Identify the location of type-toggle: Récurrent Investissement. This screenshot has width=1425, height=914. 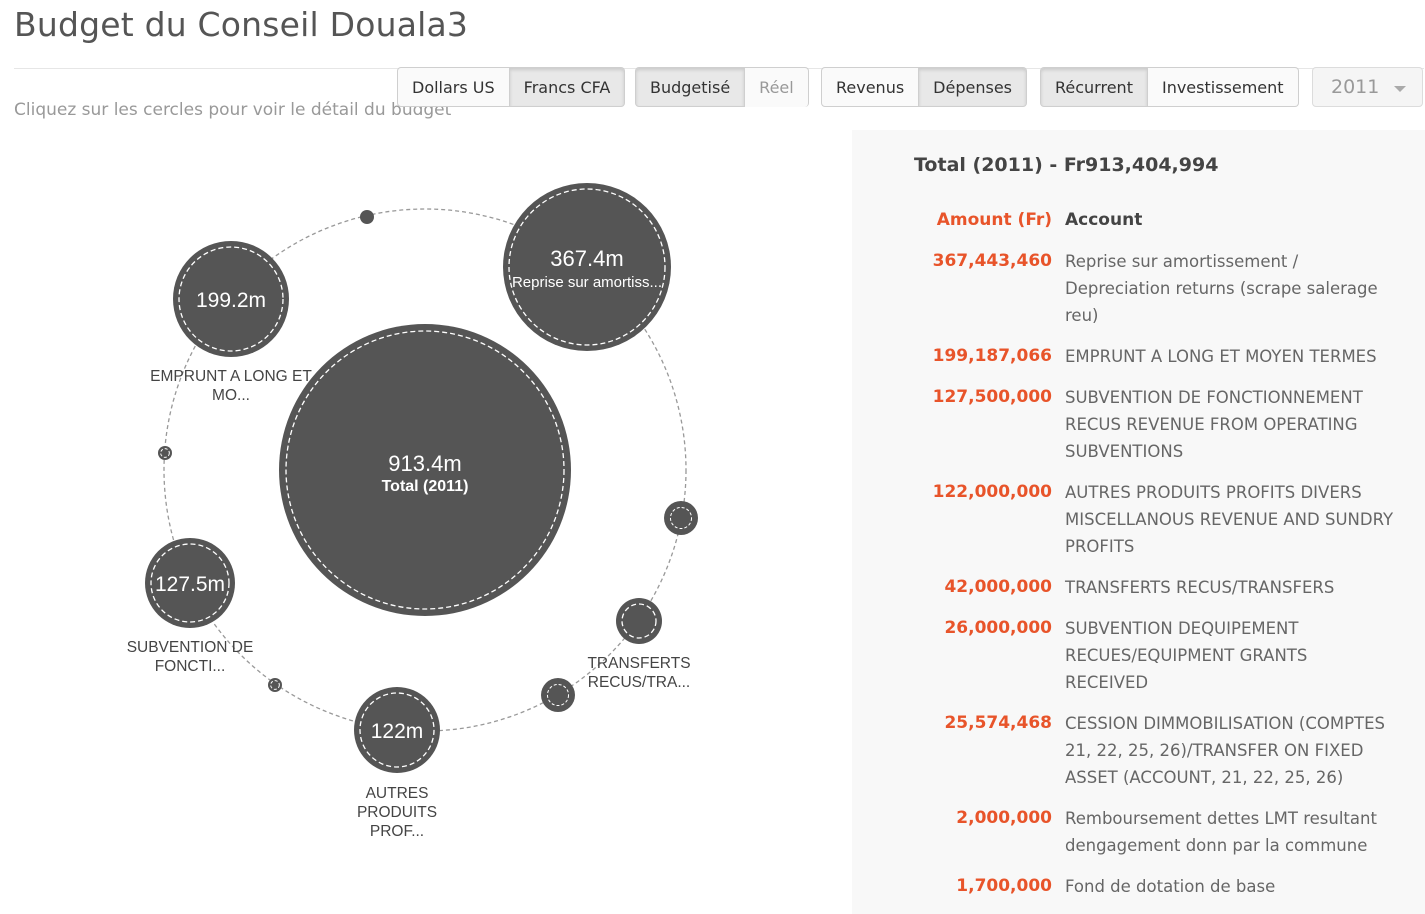
(1169, 87).